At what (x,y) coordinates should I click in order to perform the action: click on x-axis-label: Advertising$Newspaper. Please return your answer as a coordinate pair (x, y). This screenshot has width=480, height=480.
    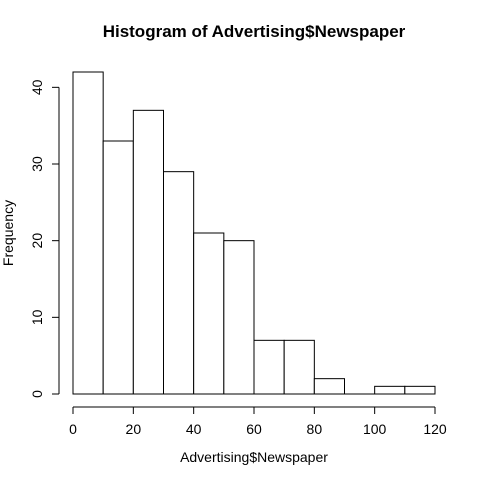
    Looking at the image, I should click on (254, 457).